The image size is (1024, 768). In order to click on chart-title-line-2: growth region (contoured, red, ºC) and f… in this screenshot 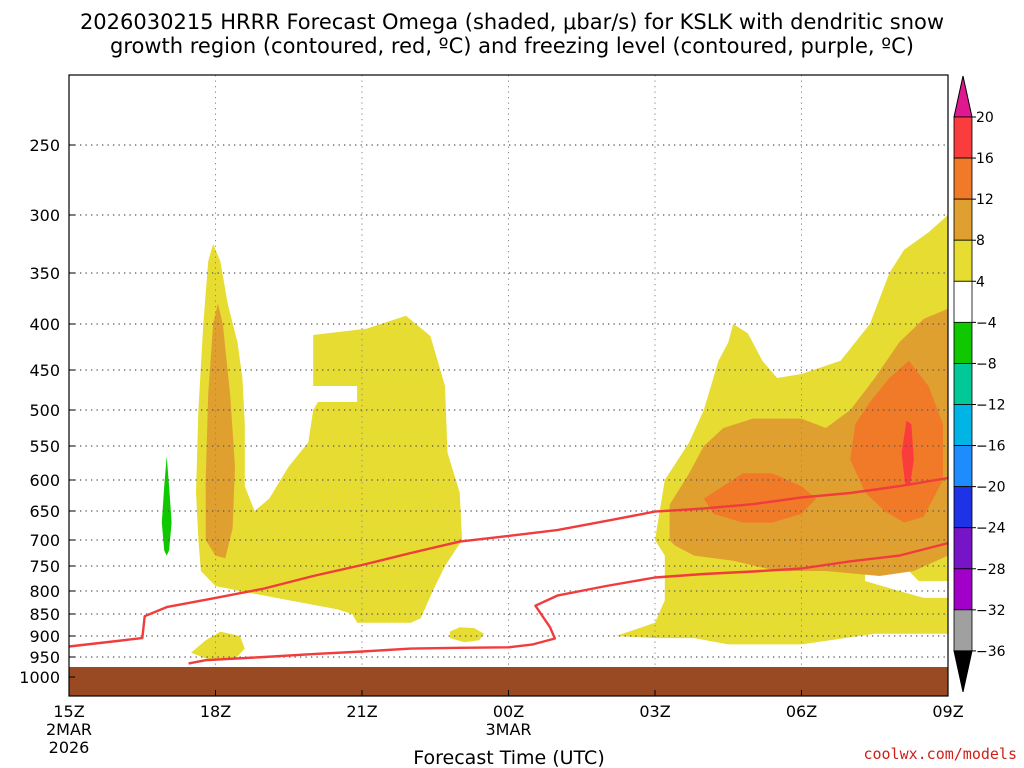, I will do `click(512, 46)`.